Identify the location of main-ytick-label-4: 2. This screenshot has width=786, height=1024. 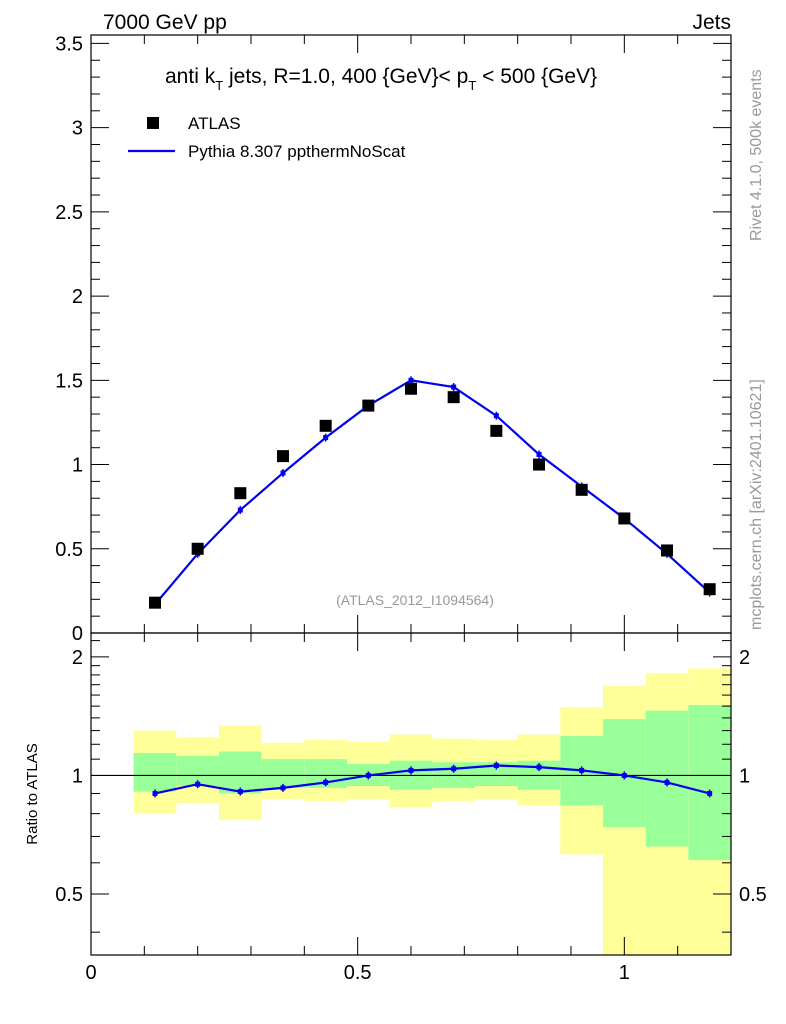
(77, 297).